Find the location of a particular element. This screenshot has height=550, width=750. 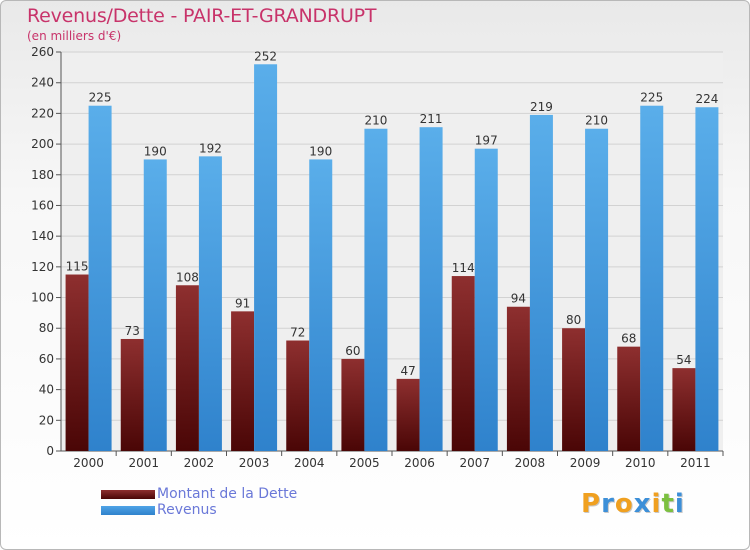

y-tick-label: 0 is located at coordinates (50, 451).